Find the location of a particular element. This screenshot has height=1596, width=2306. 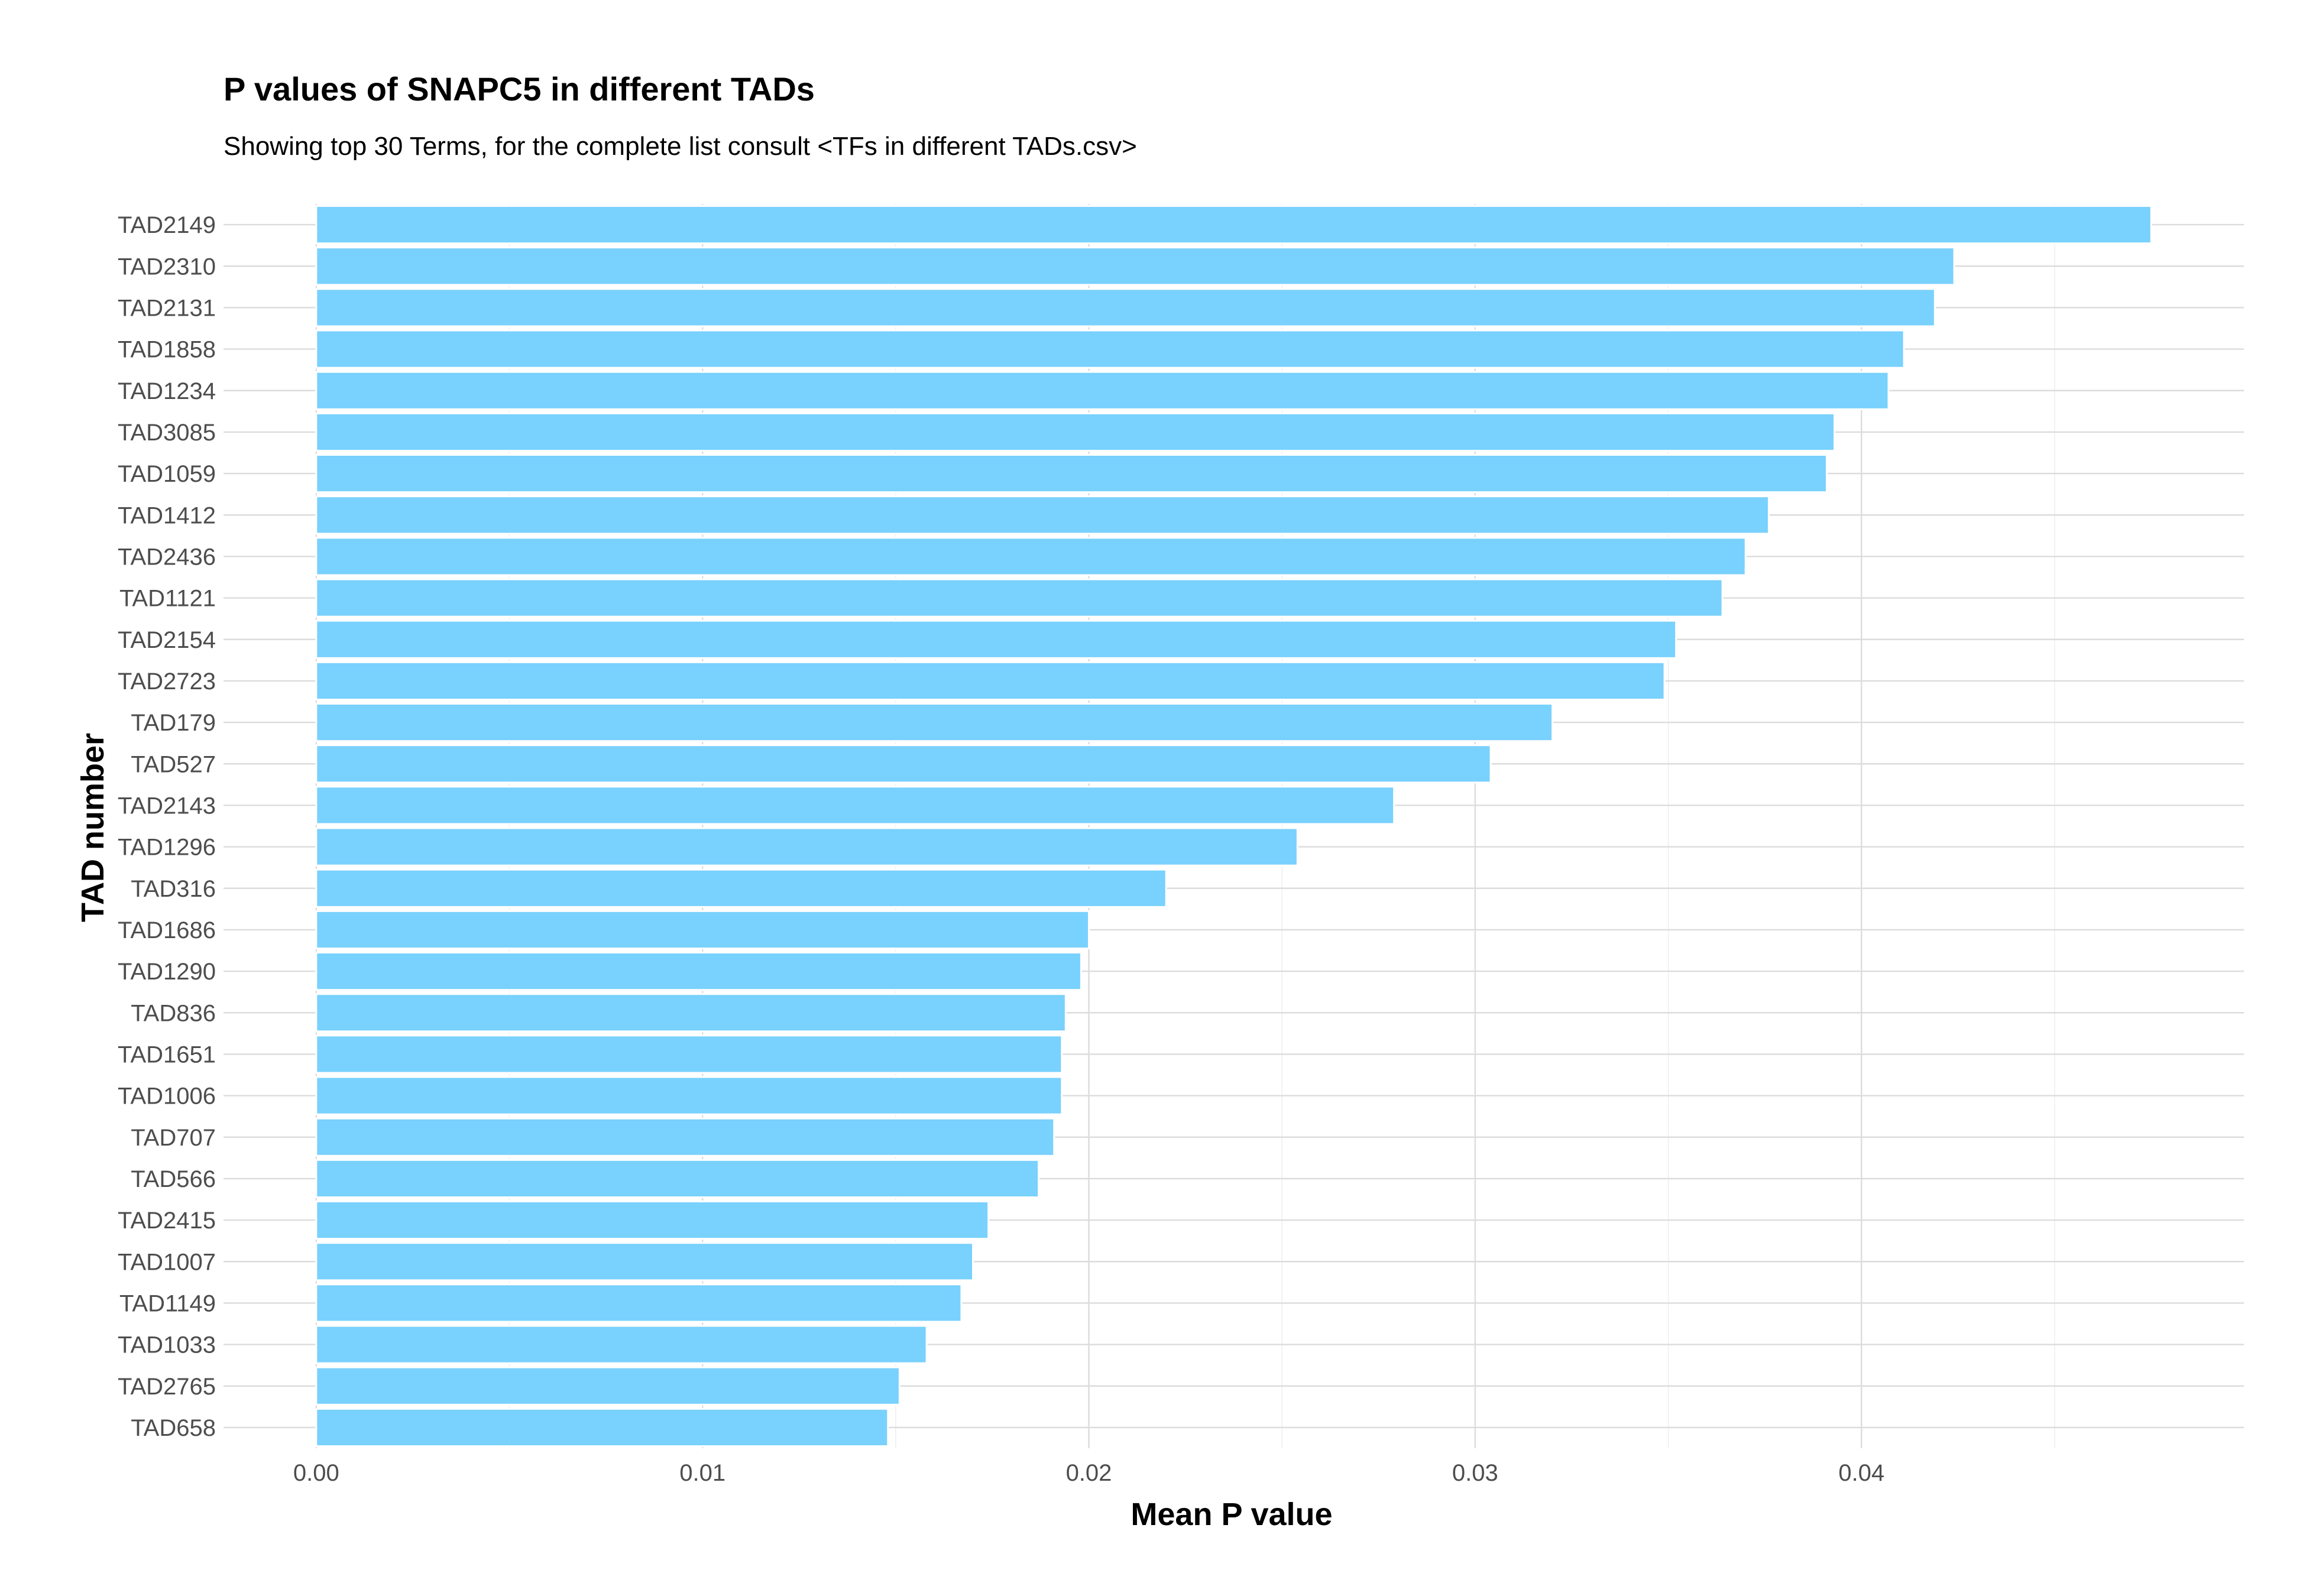

y-tick-label: TAD1296 is located at coordinates (167, 848).